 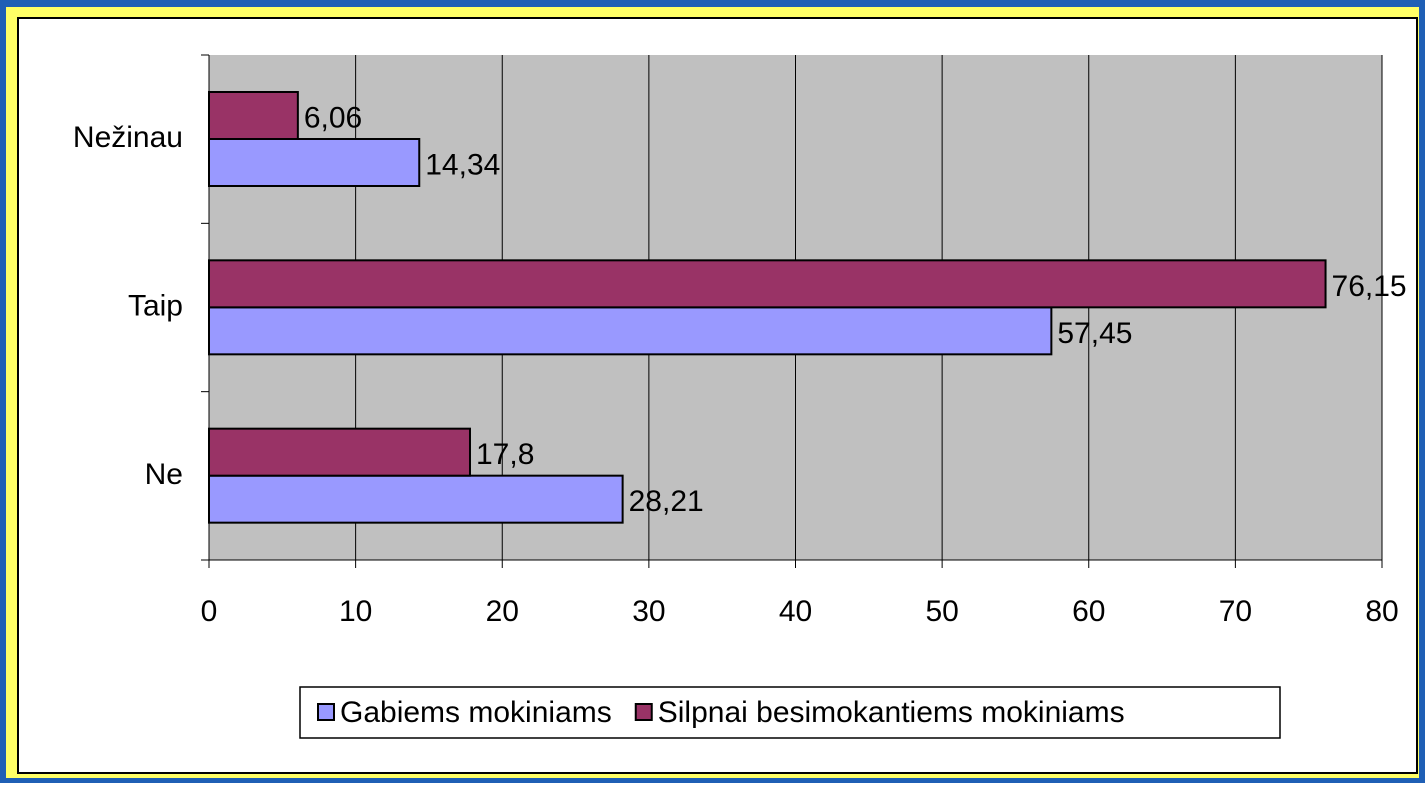 What do you see at coordinates (476, 712) in the screenshot?
I see `legend-label: Gabiems mokiniams` at bounding box center [476, 712].